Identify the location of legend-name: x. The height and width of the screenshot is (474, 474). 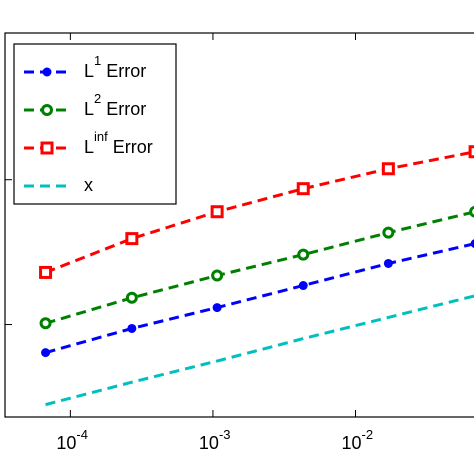
(88, 185).